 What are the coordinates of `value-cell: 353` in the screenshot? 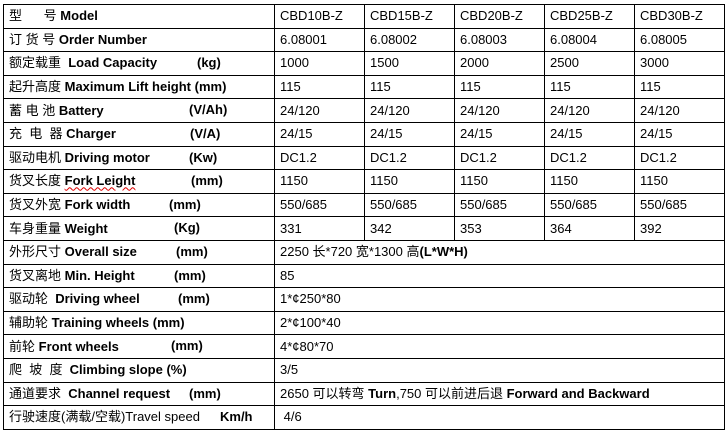 It's located at (499, 228).